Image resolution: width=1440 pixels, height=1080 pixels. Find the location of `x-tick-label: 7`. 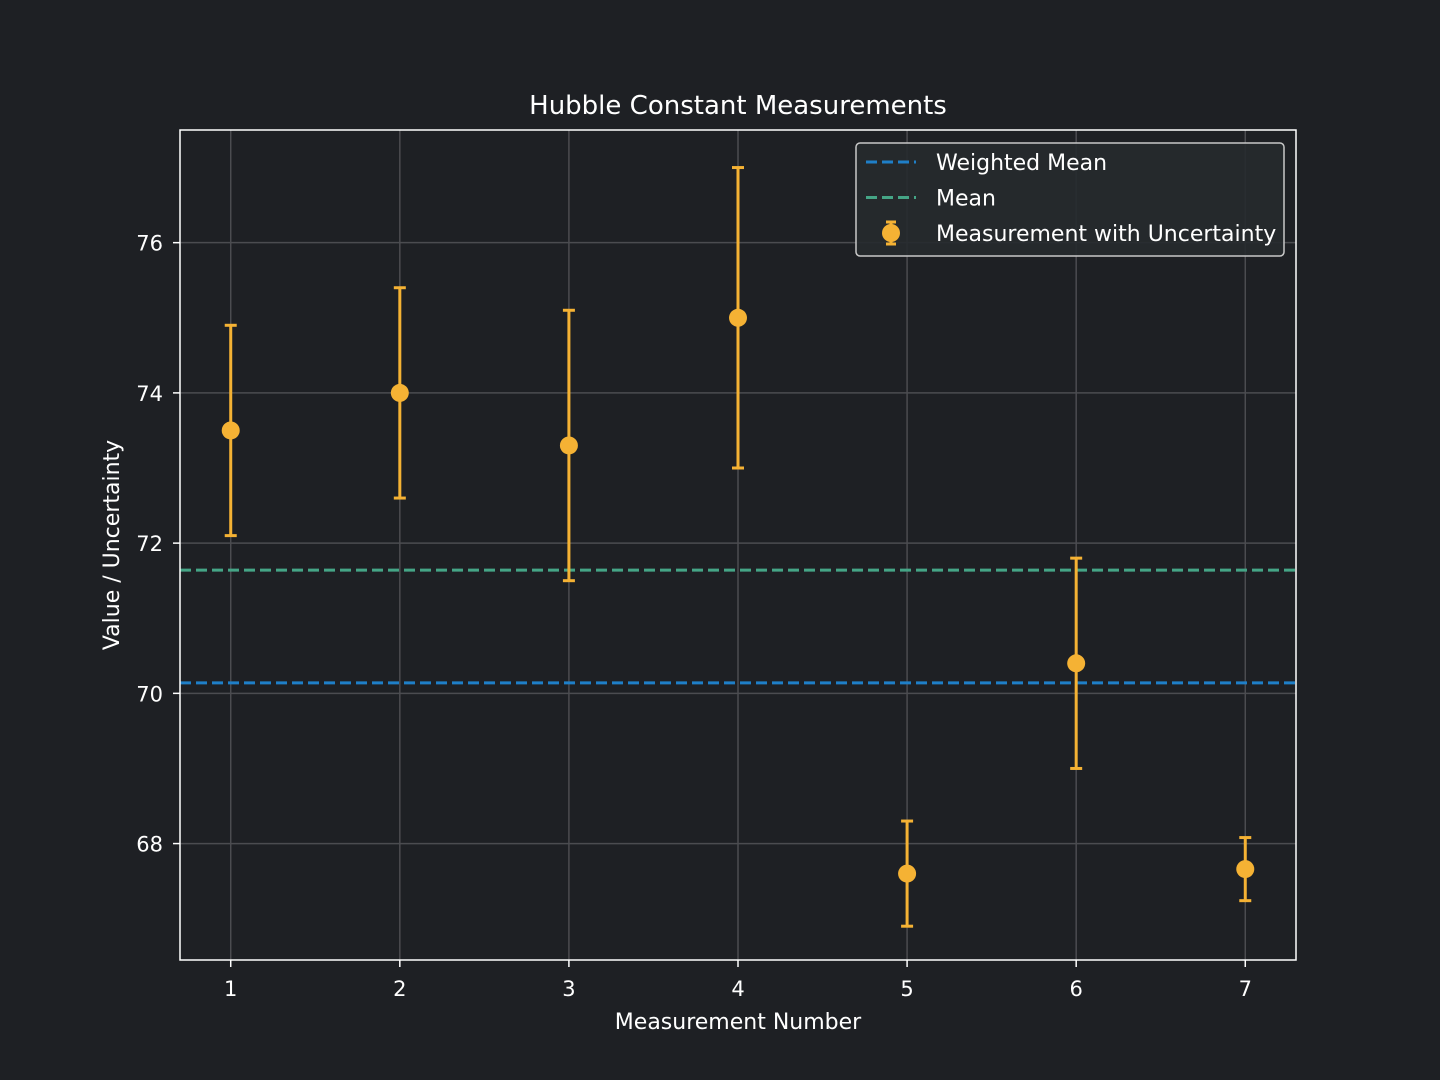

x-tick-label: 7 is located at coordinates (1245, 989).